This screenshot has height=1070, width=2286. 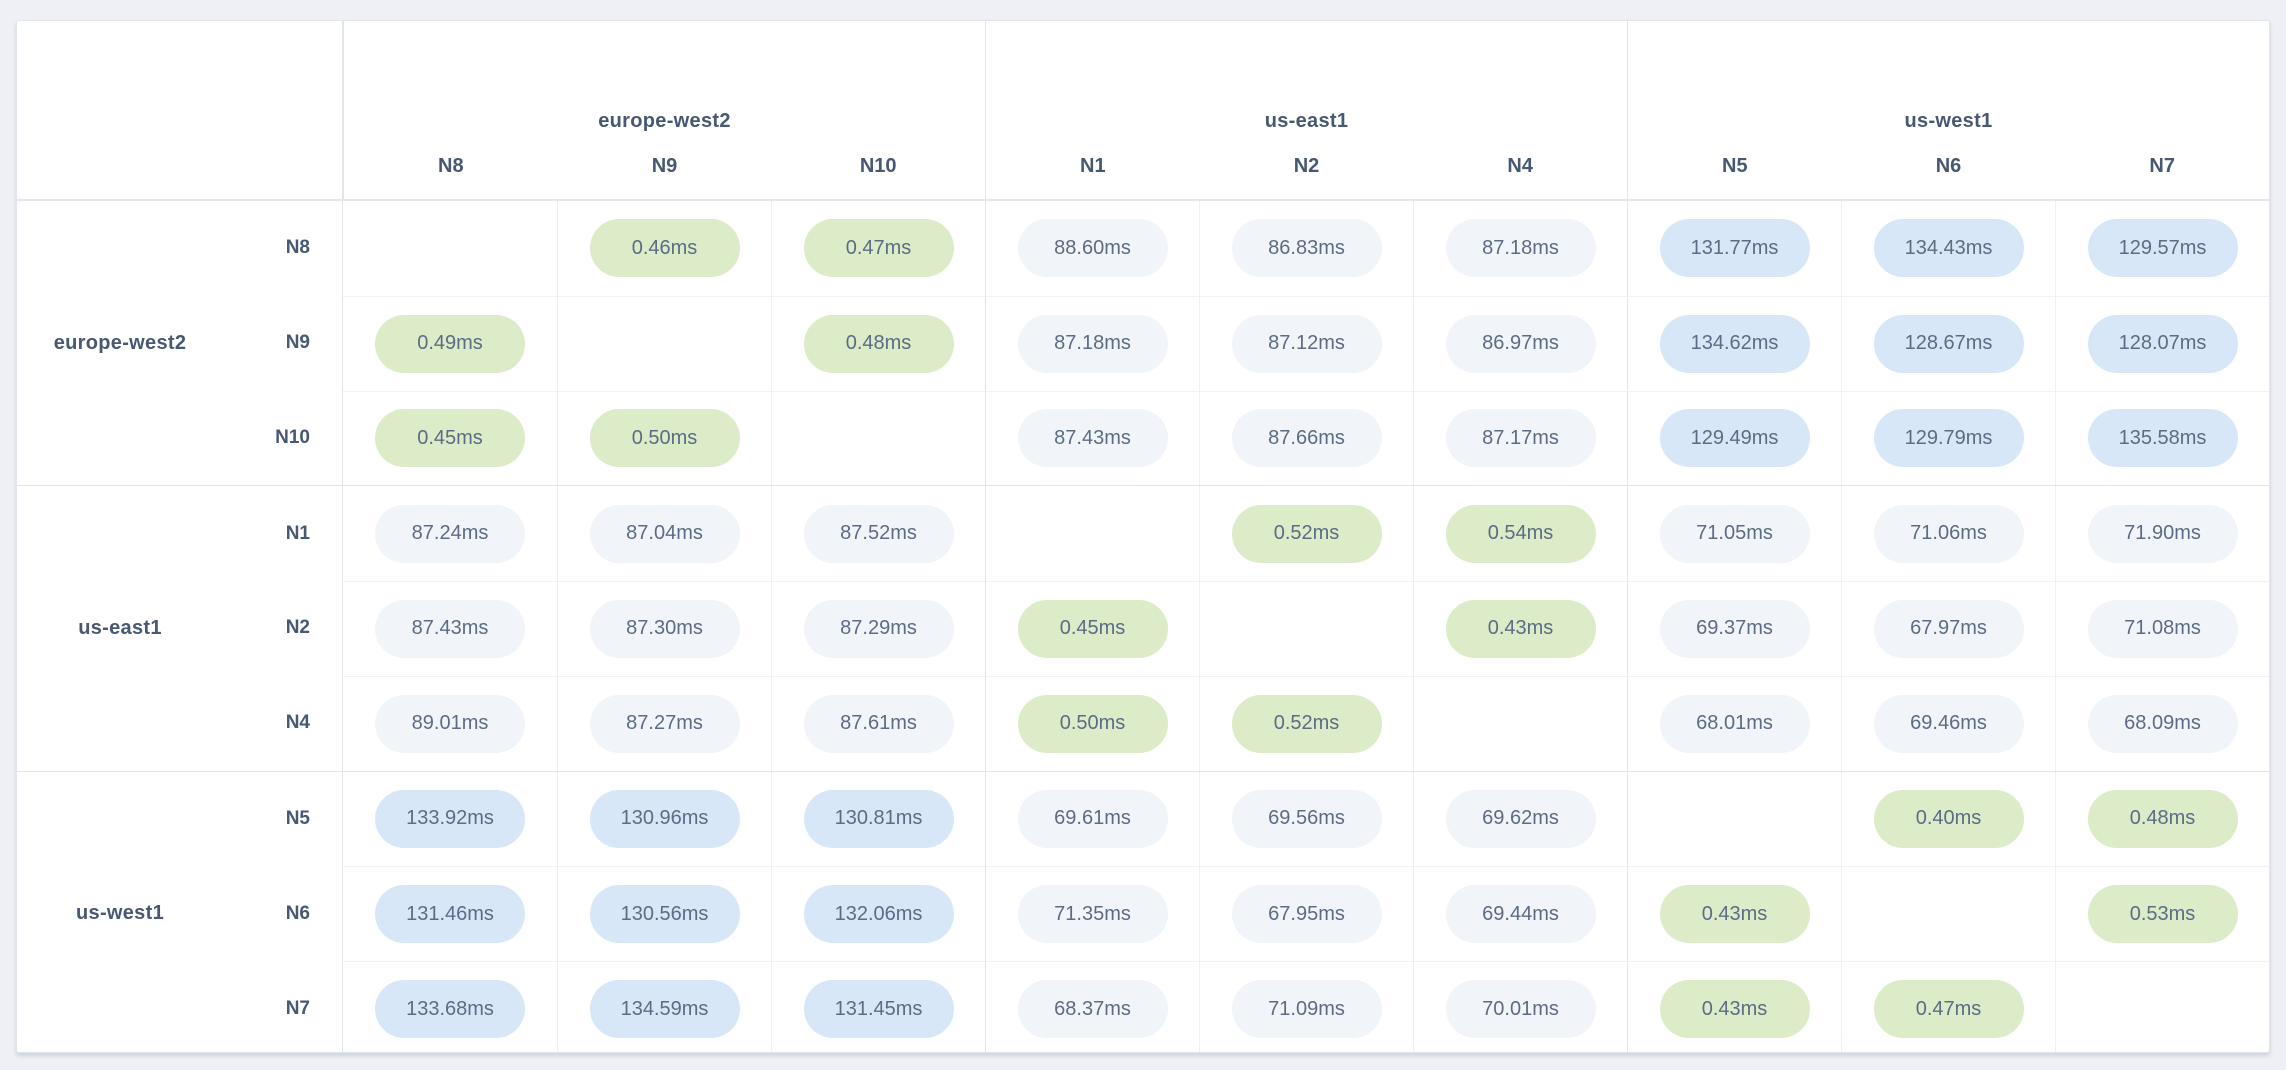 What do you see at coordinates (450, 628) in the screenshot?
I see `latency-pill-N2-N8: 87.43ms` at bounding box center [450, 628].